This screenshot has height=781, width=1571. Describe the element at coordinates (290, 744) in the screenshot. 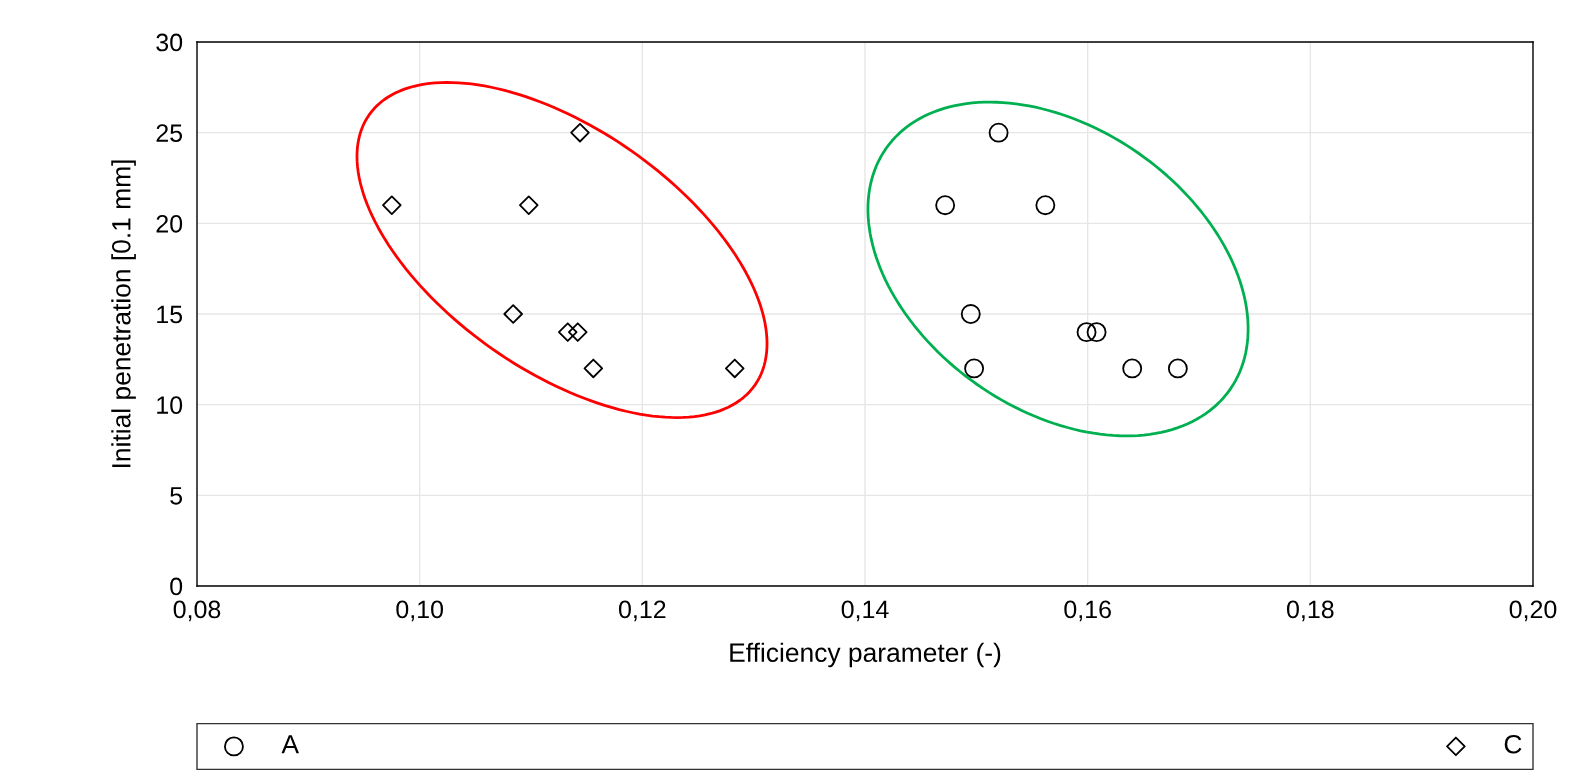

I see `legend-label: A` at that location.